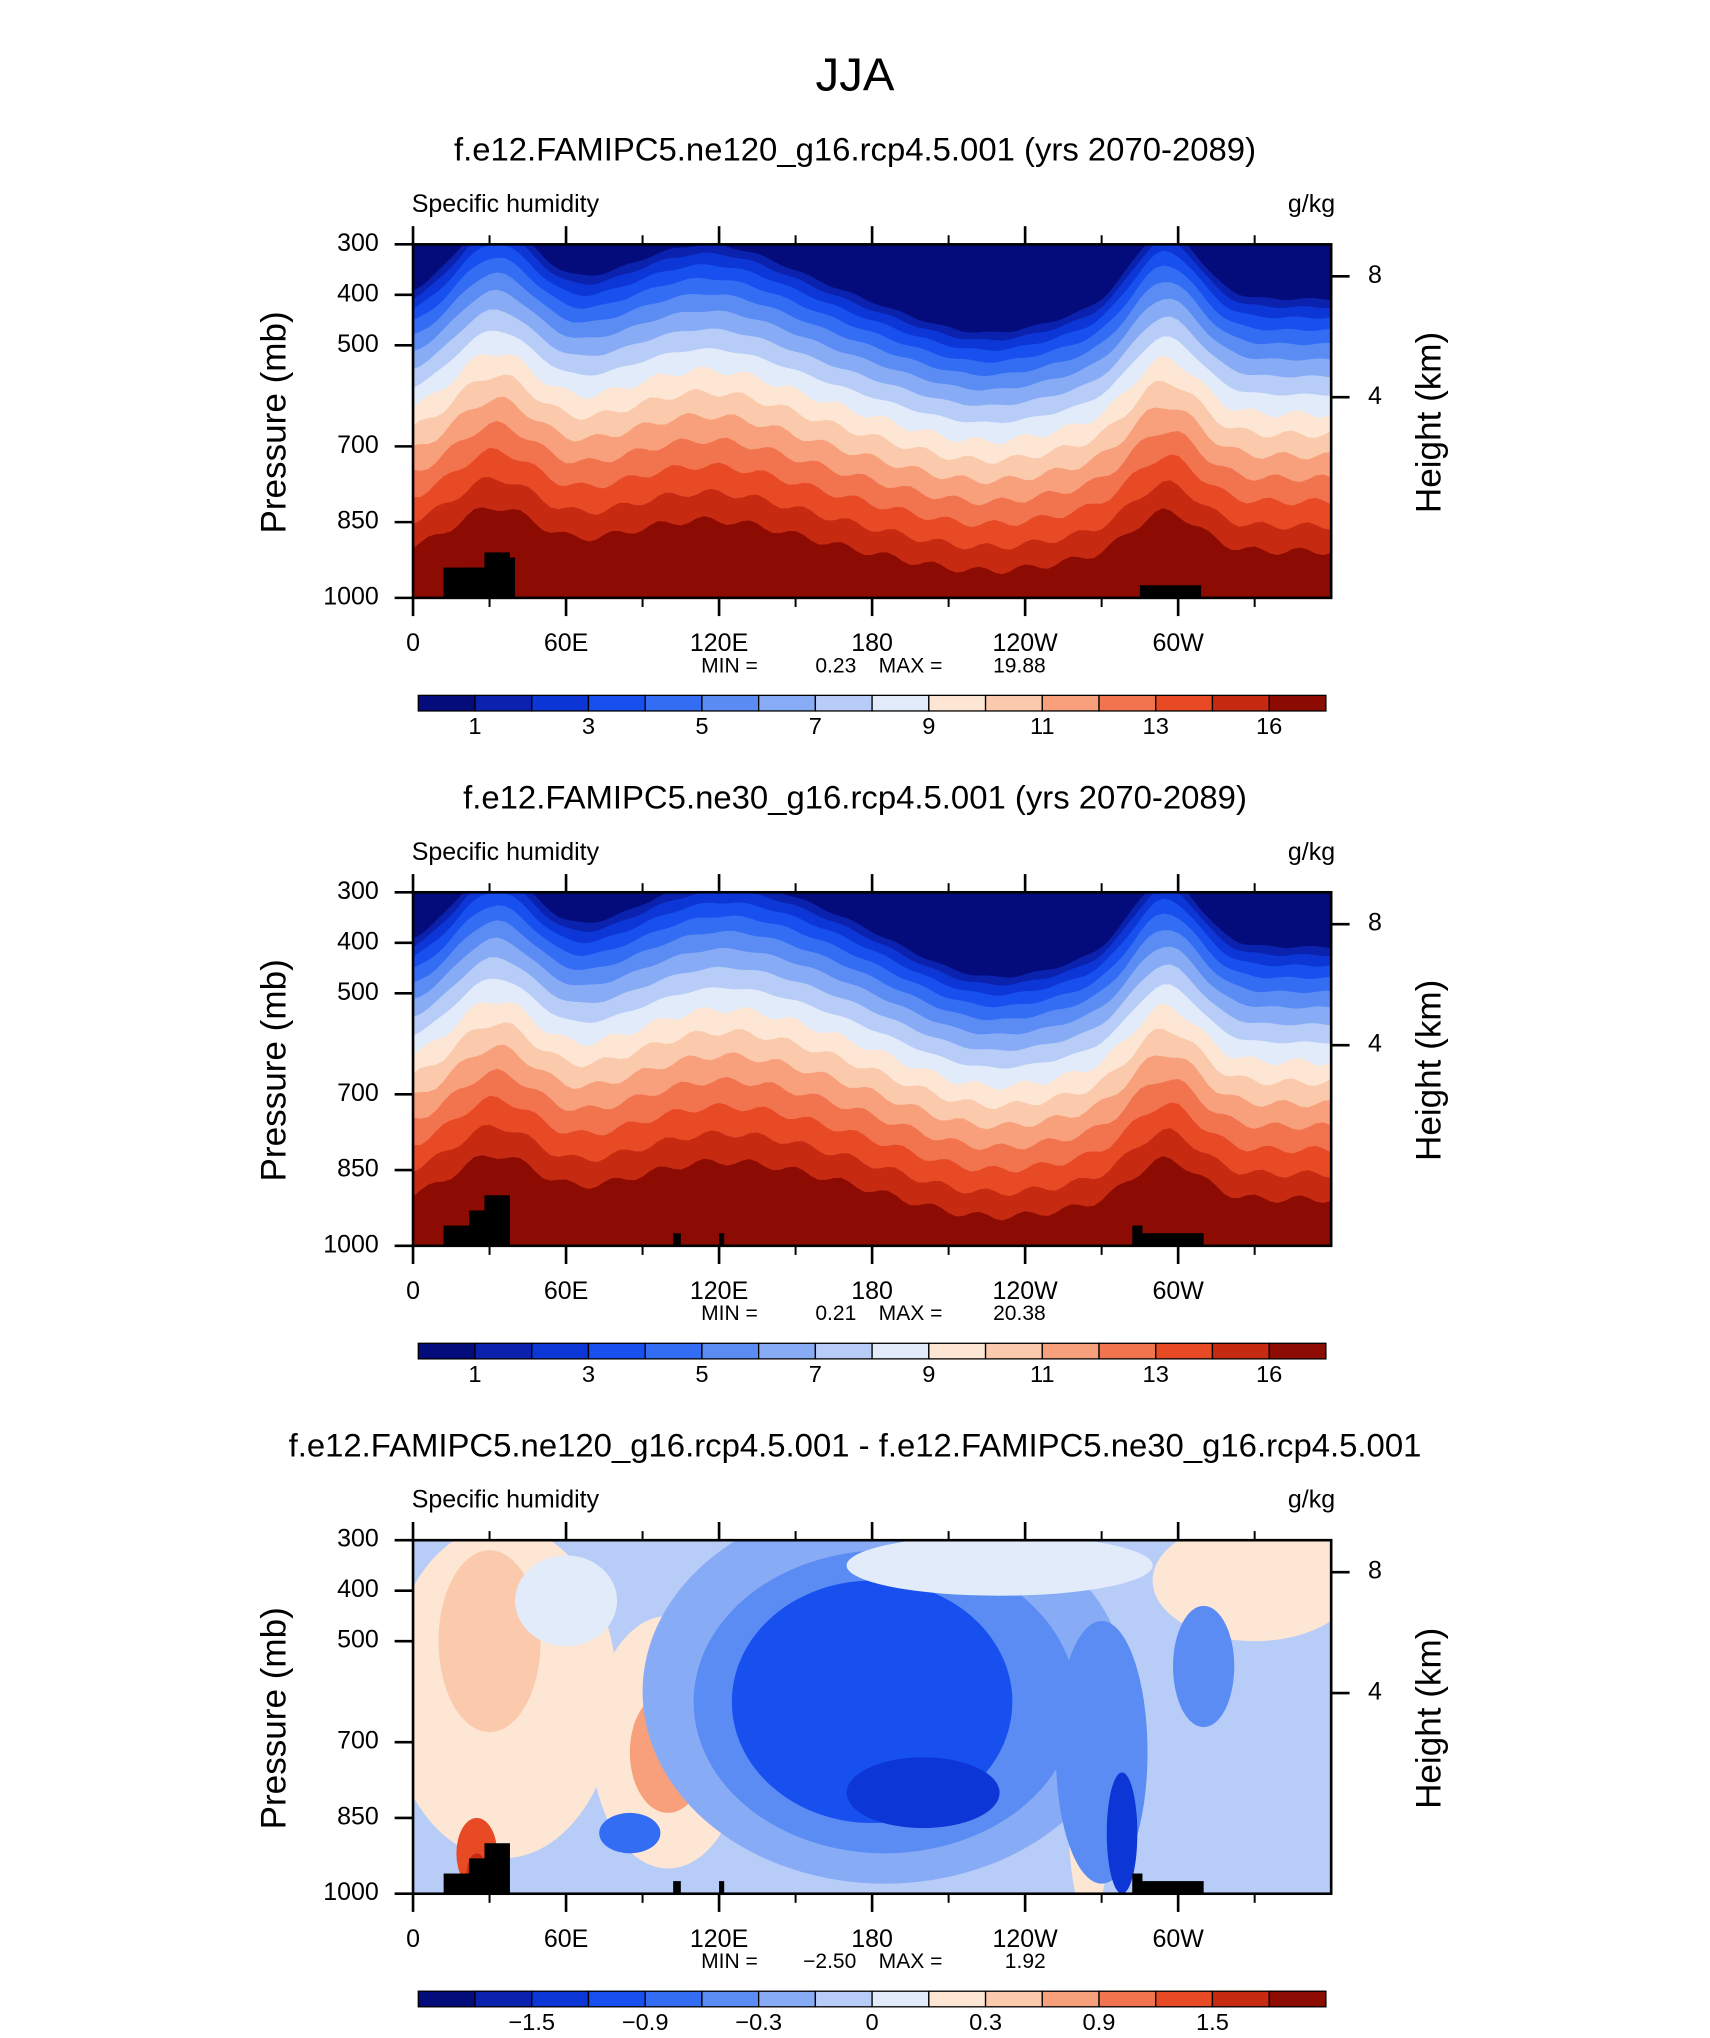  What do you see at coordinates (1269, 1374) in the screenshot?
I see `colorbar-label: 16` at bounding box center [1269, 1374].